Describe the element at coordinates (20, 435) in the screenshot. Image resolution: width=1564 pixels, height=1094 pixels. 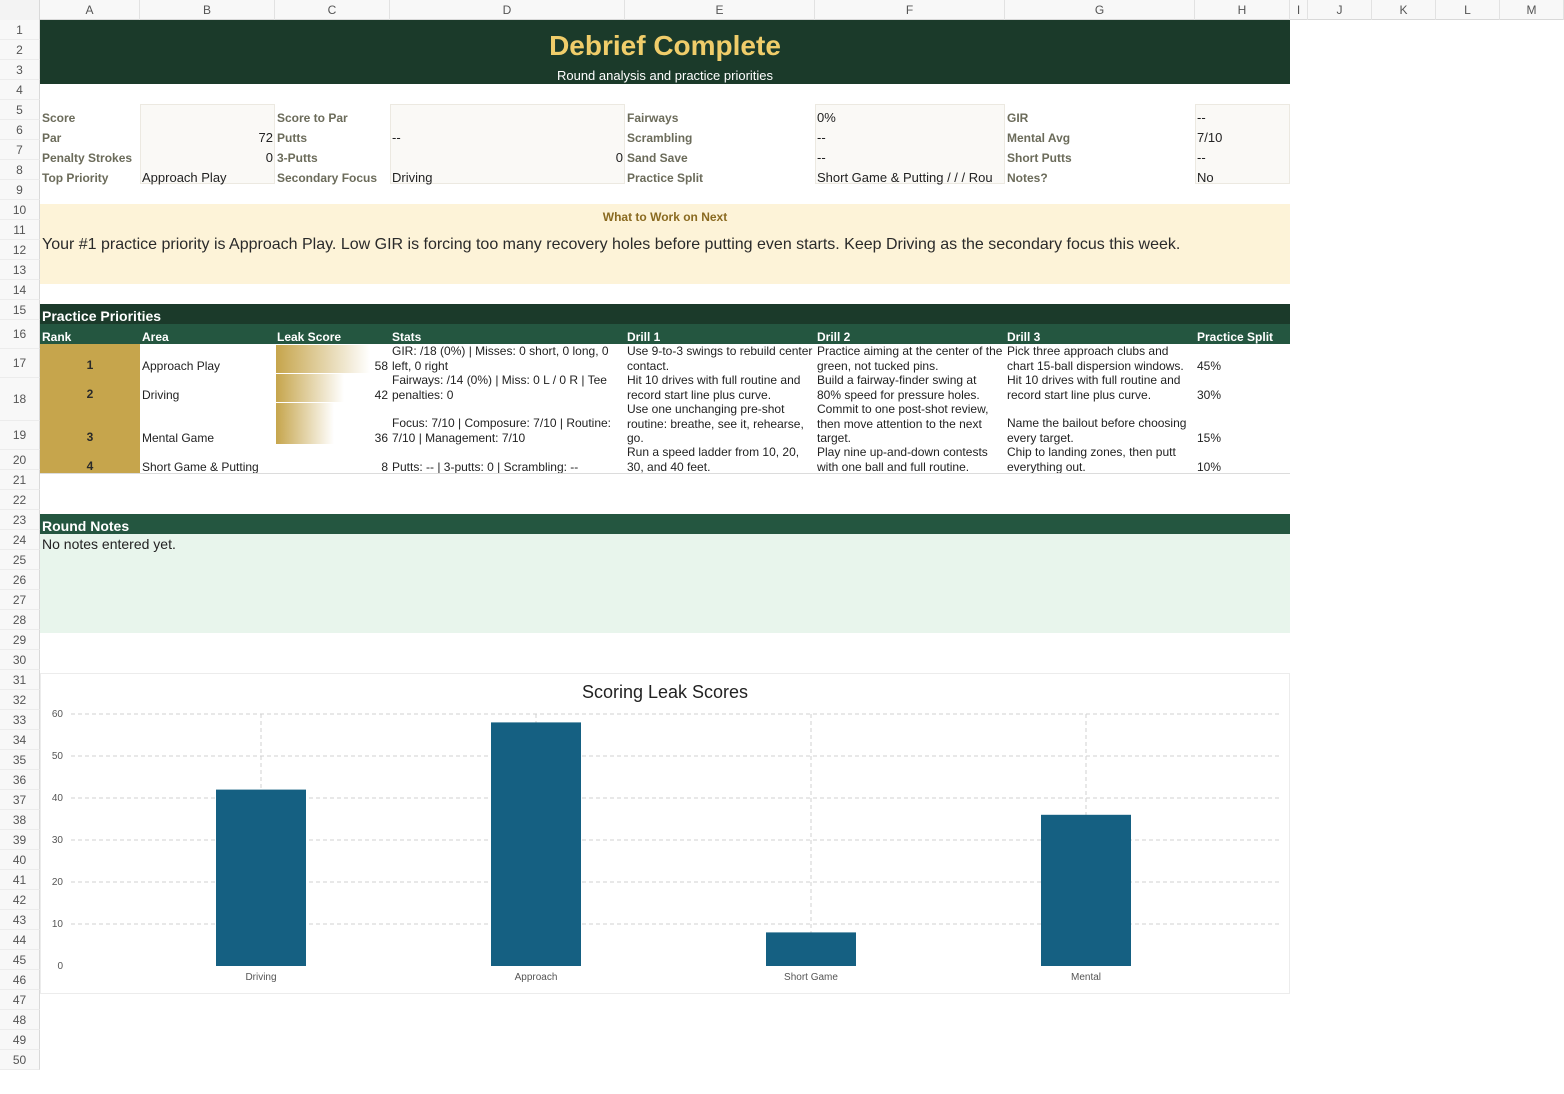
I see `row-header: 19` at that location.